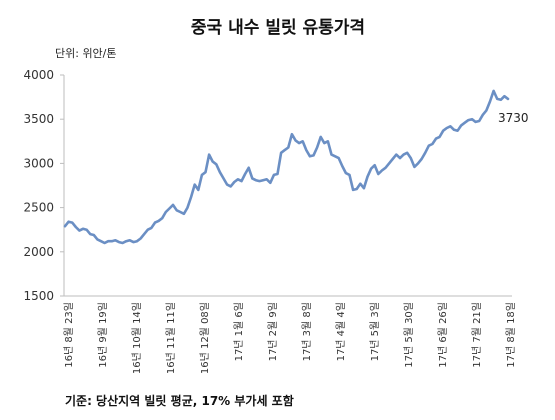 The image size is (555, 420). What do you see at coordinates (278, 28) in the screenshot?
I see `chart-title: 중국 내수 빌릿 유통가격` at bounding box center [278, 28].